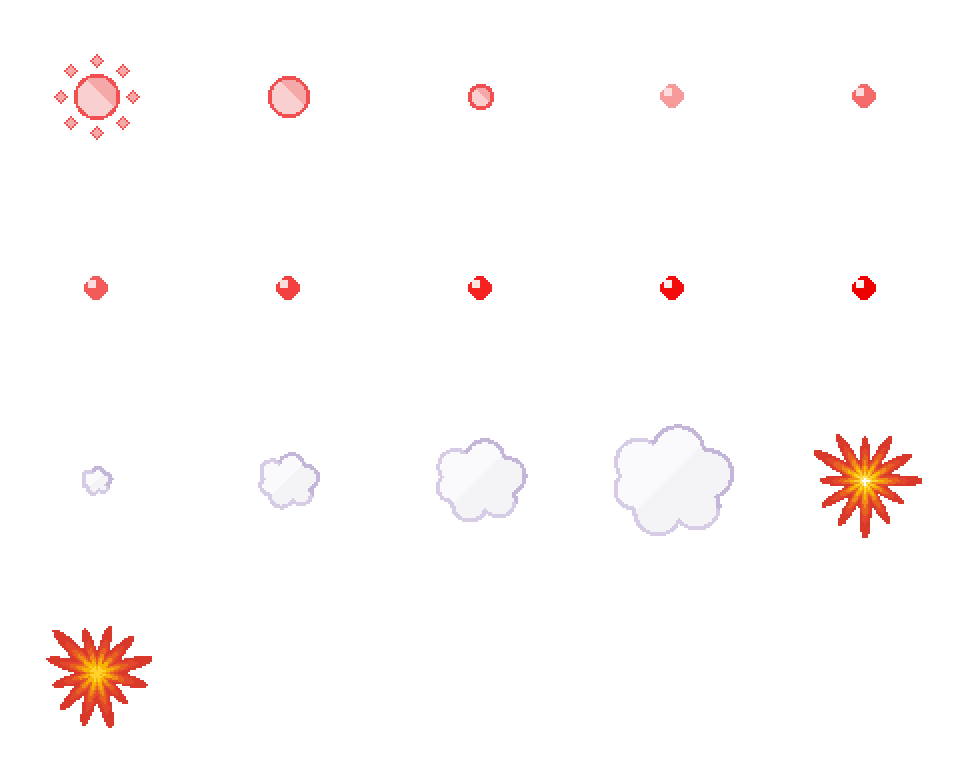 This screenshot has width=960, height=768. I want to click on sprite-spark-light-red, so click(96, 288).